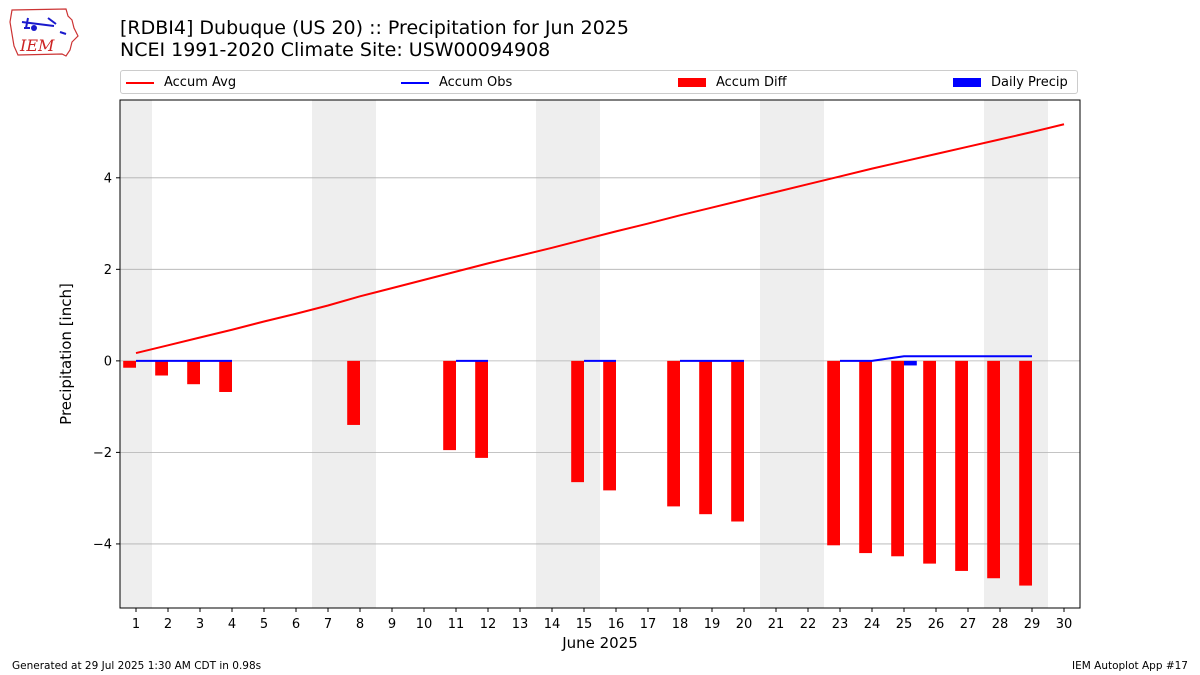 The image size is (1200, 675). I want to click on legend-label-daily-precip: Daily Precip, so click(1029, 82).